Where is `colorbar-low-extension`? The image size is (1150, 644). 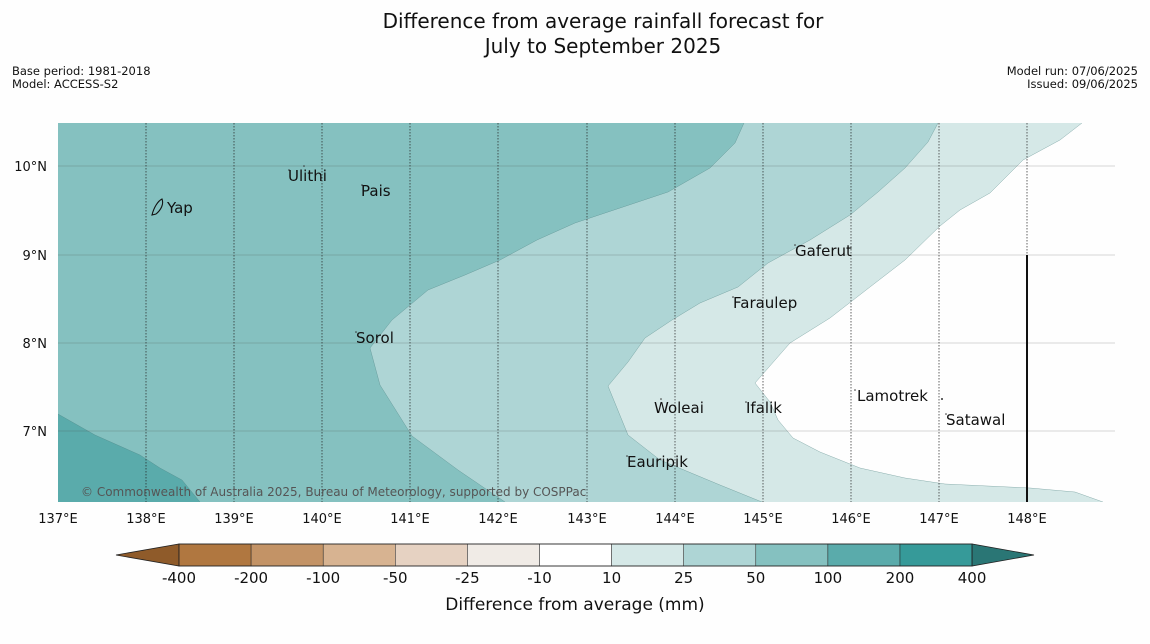 colorbar-low-extension is located at coordinates (147, 555).